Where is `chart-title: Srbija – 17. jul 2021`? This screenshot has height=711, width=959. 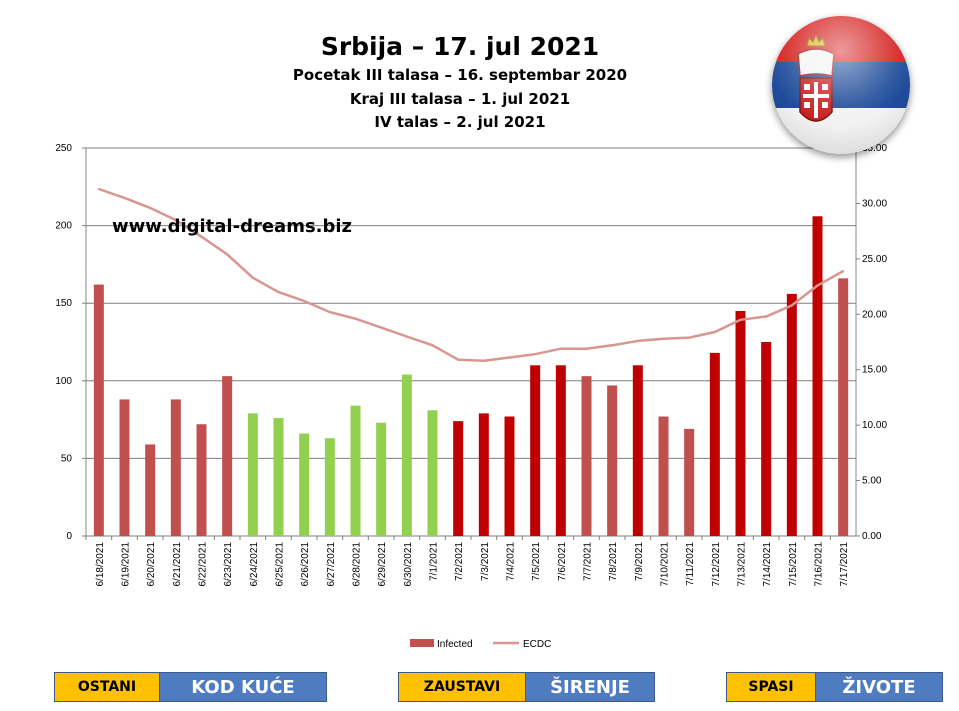
chart-title: Srbija – 17. jul 2021 is located at coordinates (460, 46).